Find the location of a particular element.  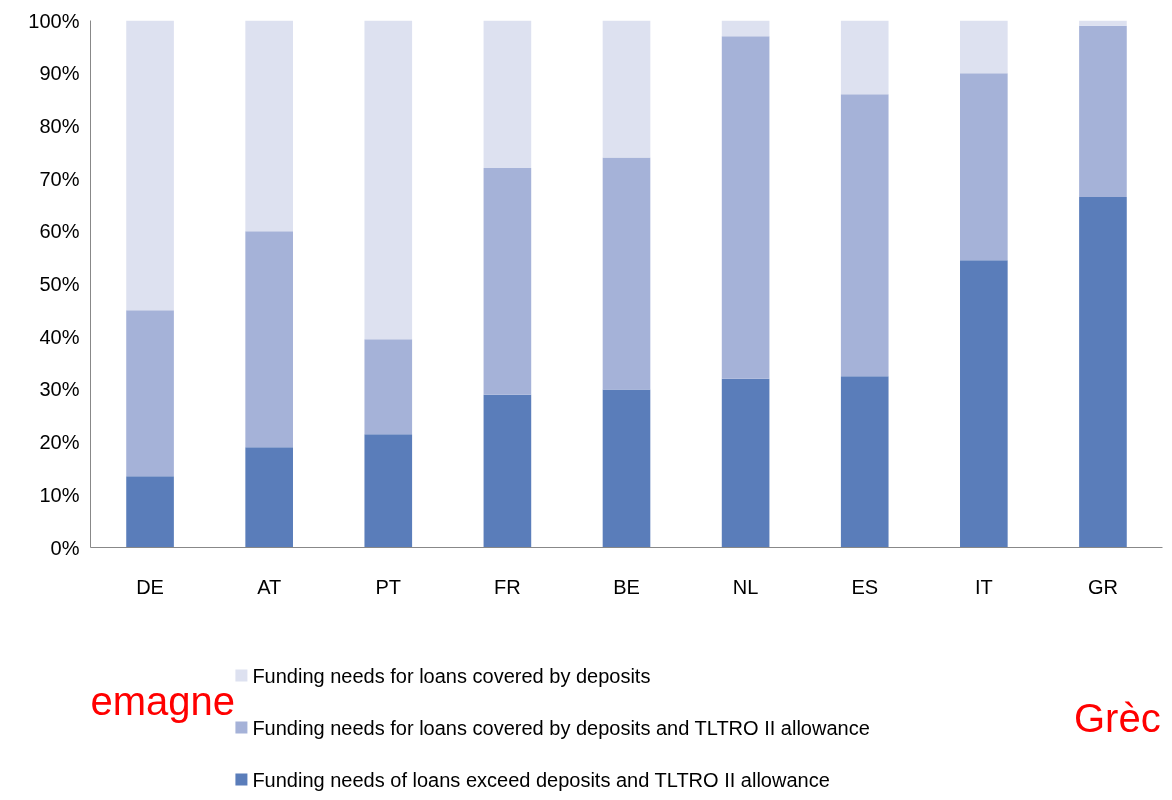

y-tick-label: 60% is located at coordinates (59, 231).